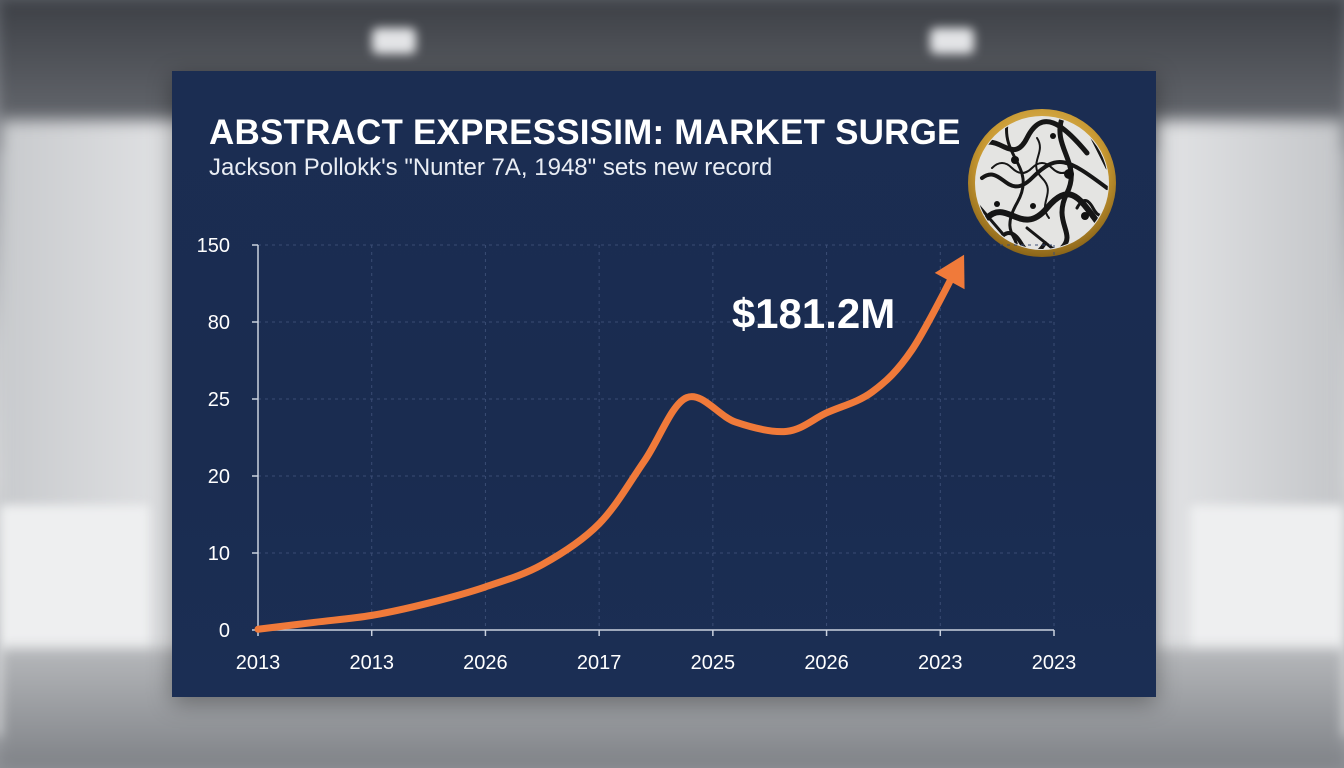  I want to click on y-tick-label: 10, so click(219, 554).